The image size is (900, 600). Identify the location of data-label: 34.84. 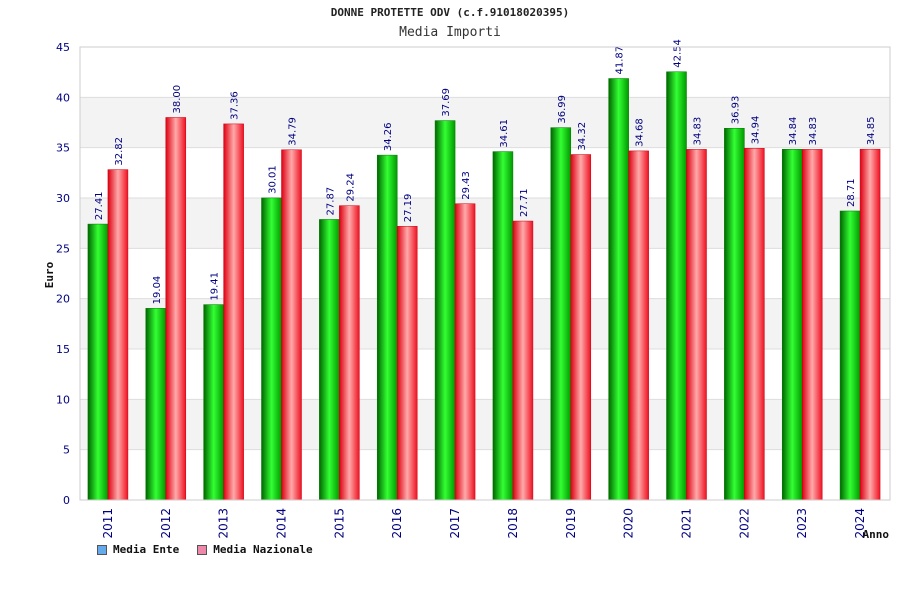
(793, 131).